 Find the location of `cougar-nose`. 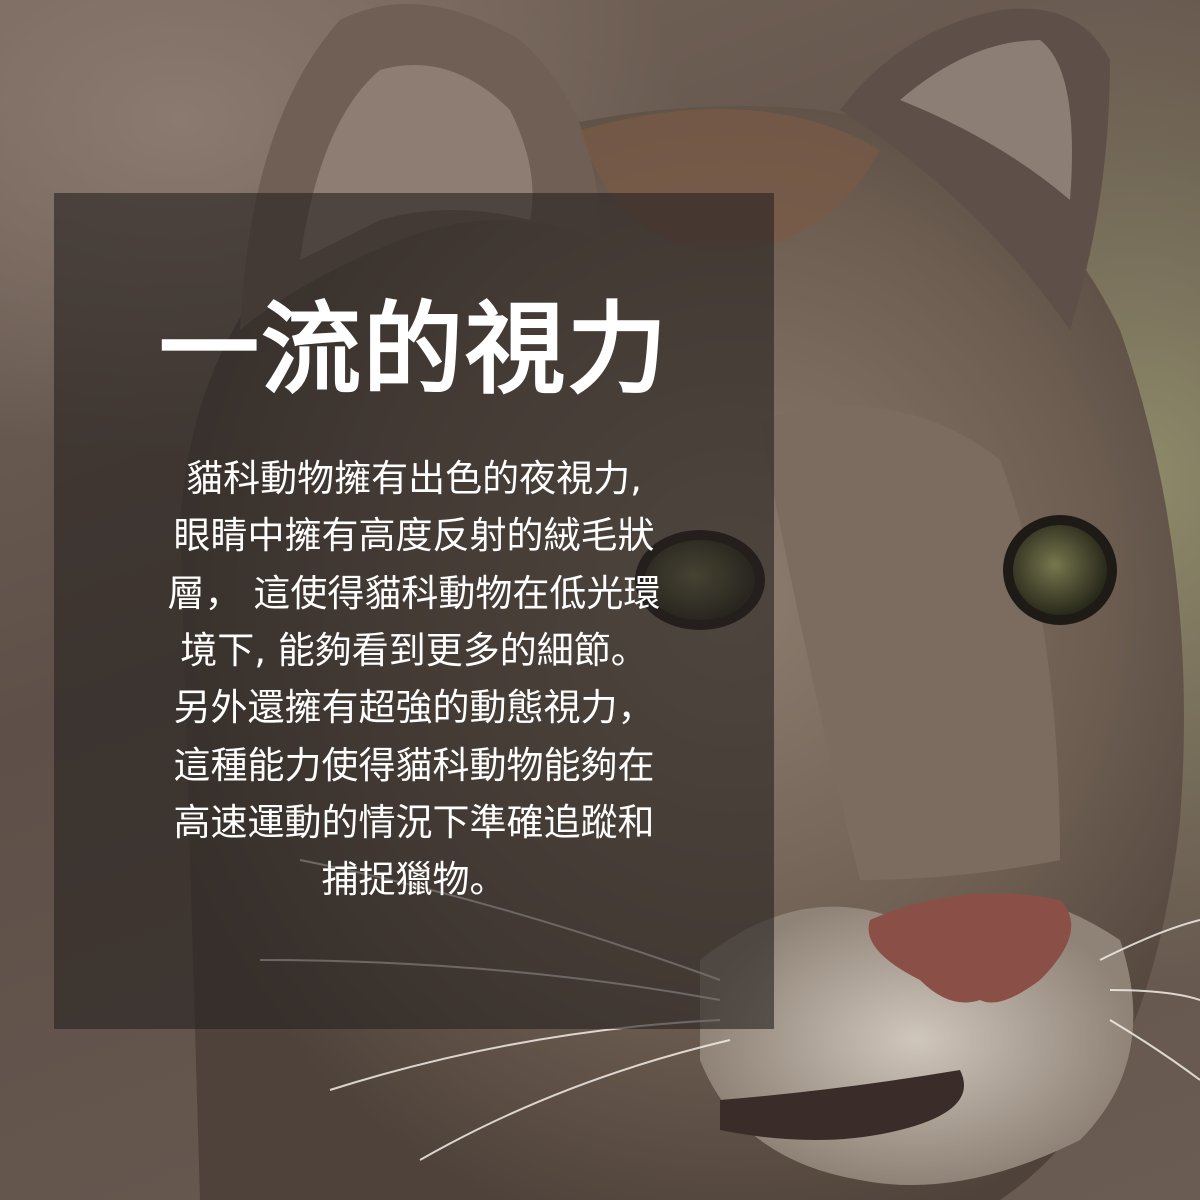

cougar-nose is located at coordinates (970, 948).